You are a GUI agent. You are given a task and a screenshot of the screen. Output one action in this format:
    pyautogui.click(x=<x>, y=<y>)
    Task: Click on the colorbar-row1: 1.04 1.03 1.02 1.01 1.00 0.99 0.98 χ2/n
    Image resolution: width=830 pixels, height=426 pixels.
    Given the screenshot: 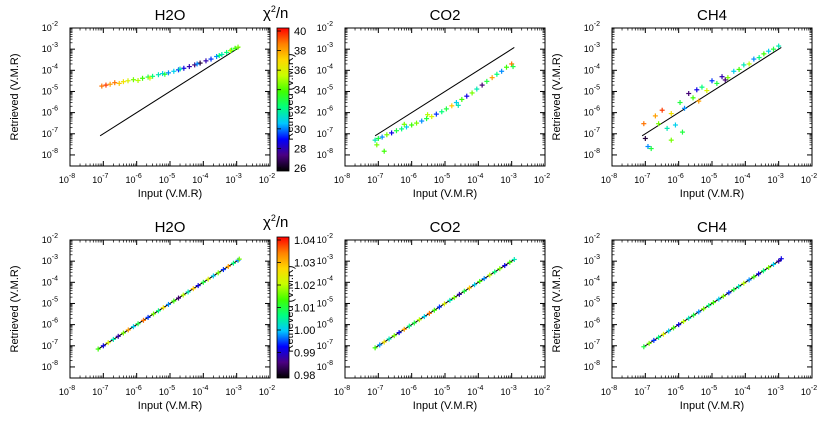 What is the action you would take?
    pyautogui.click(x=289, y=297)
    